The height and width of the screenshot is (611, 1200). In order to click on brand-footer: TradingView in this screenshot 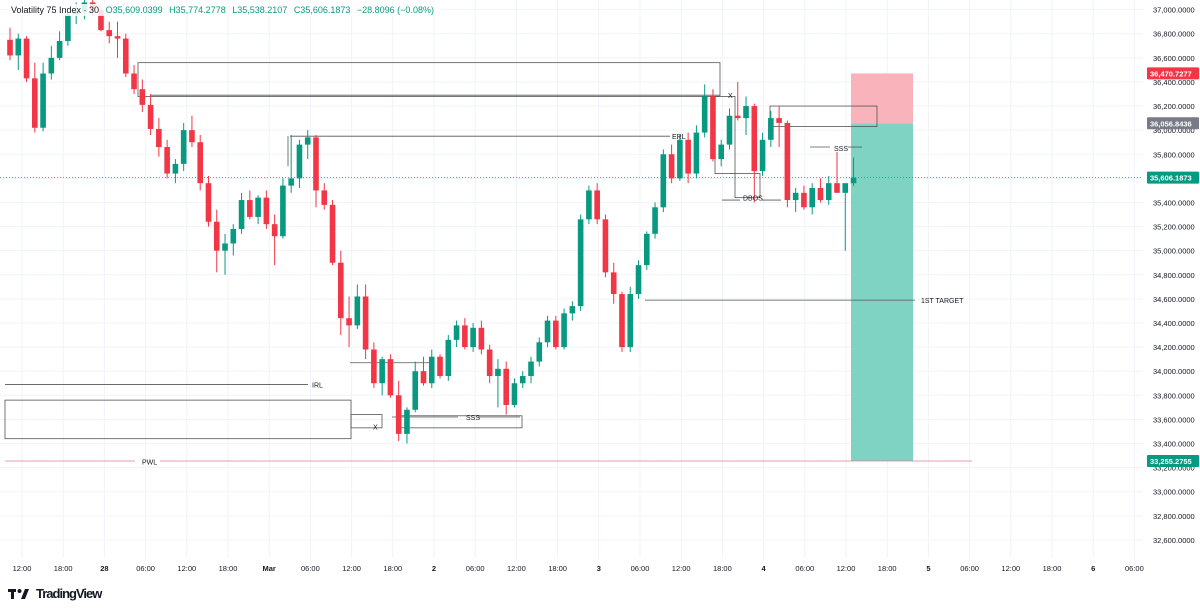, I will do `click(55, 593)`.